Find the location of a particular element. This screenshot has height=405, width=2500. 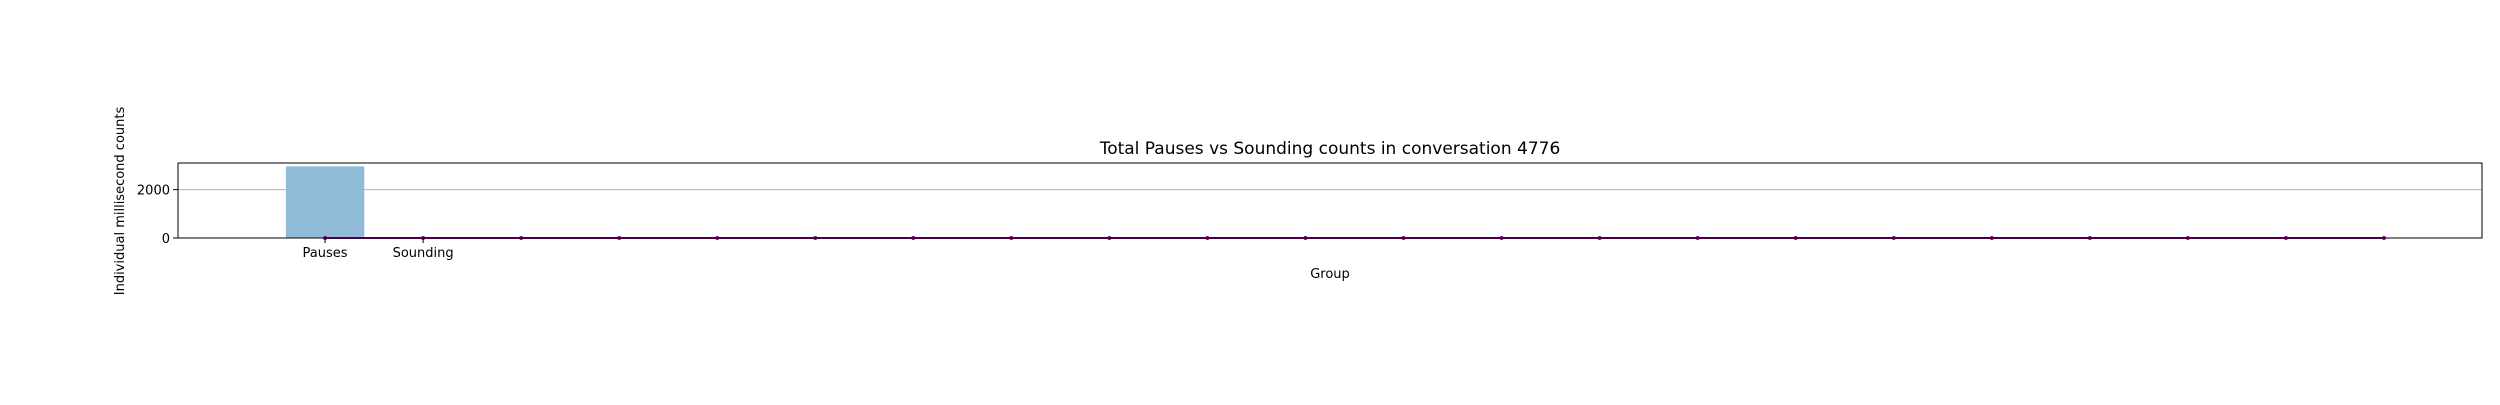

x-tick-label-pauses: Pauses is located at coordinates (325, 253).